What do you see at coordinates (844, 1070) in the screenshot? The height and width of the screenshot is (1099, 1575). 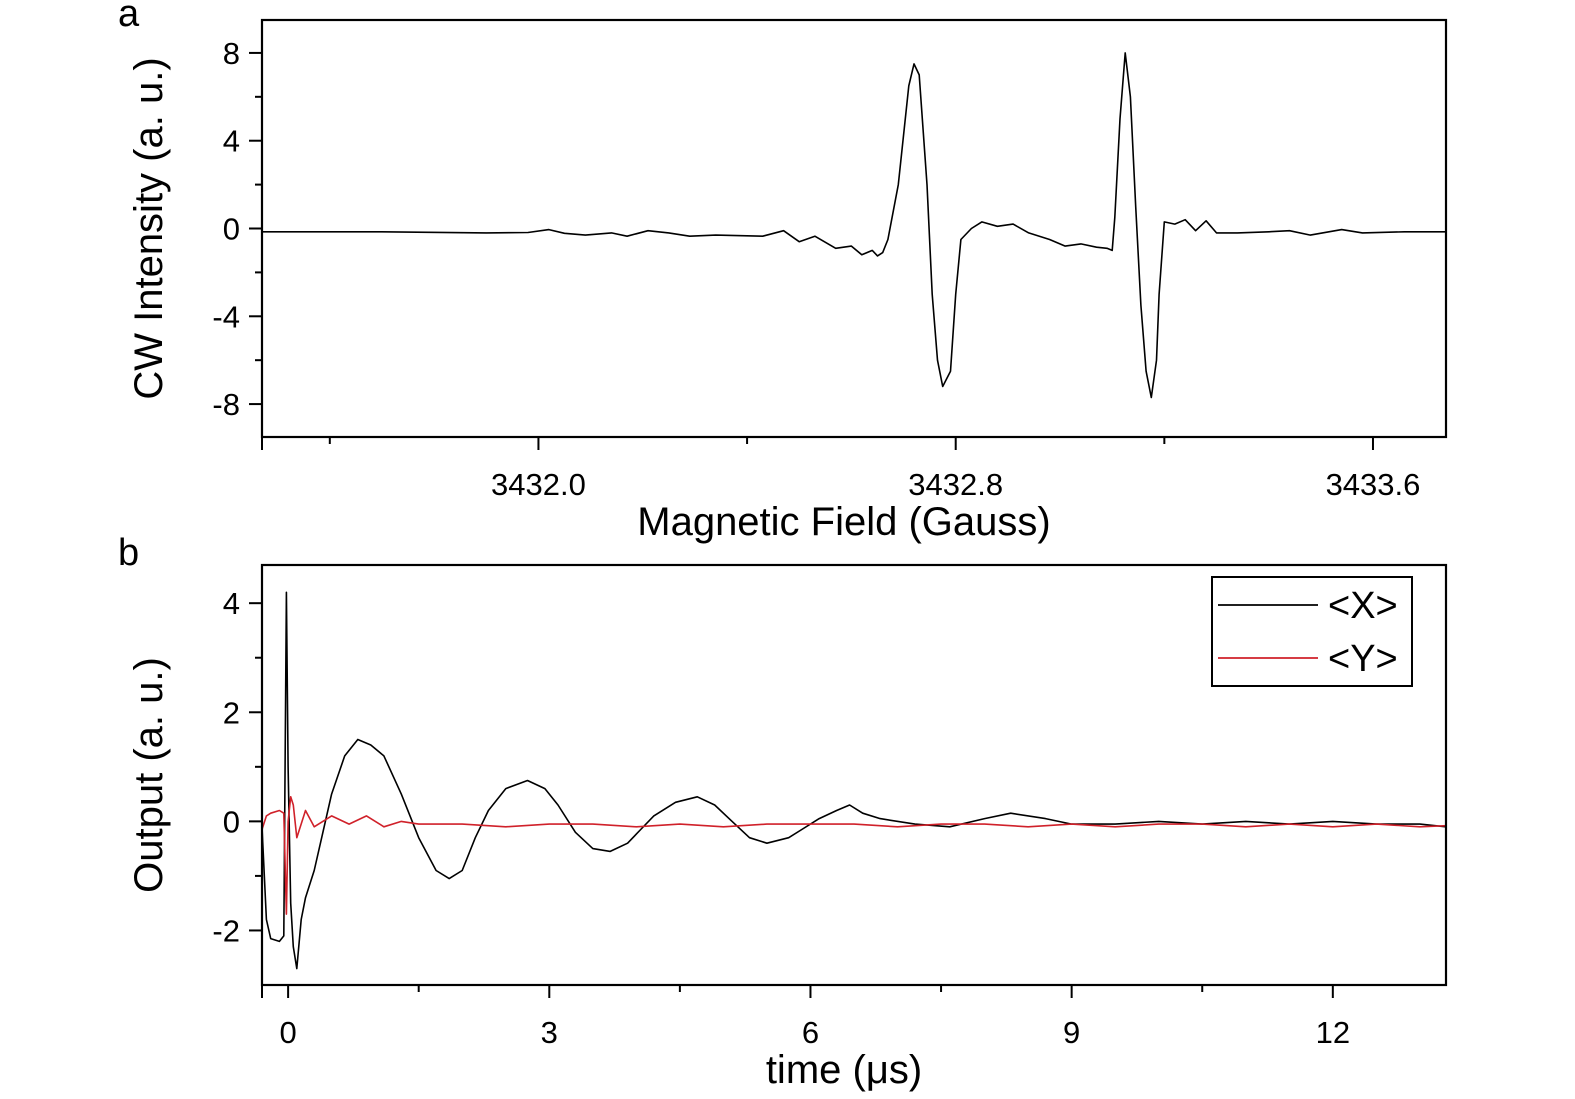 I see `panel-b-x-axis-title: time (μs)` at bounding box center [844, 1070].